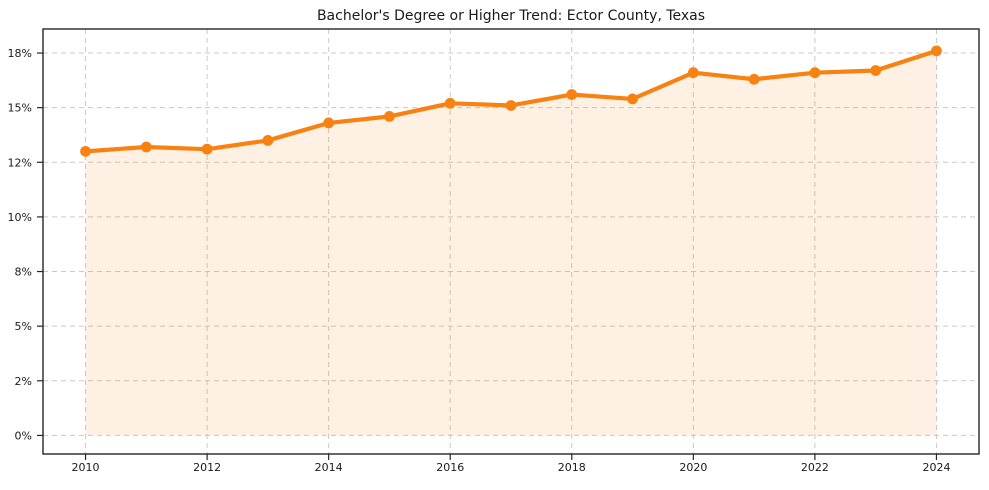  Describe the element at coordinates (876, 70) in the screenshot. I see `data-point-2023` at that location.